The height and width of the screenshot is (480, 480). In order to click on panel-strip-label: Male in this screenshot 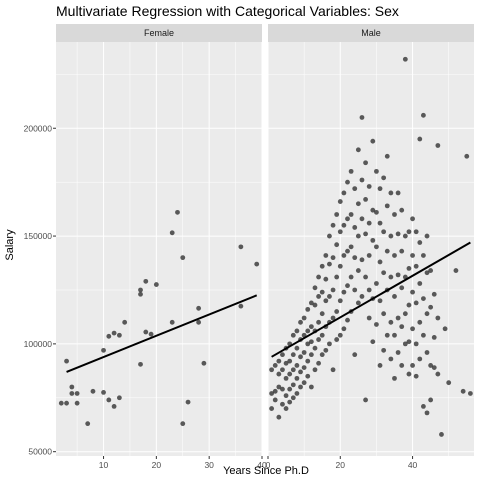, I will do `click(371, 33)`.